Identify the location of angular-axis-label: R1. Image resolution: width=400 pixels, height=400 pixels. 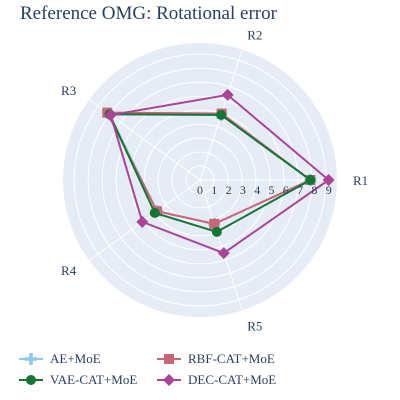
(360, 180).